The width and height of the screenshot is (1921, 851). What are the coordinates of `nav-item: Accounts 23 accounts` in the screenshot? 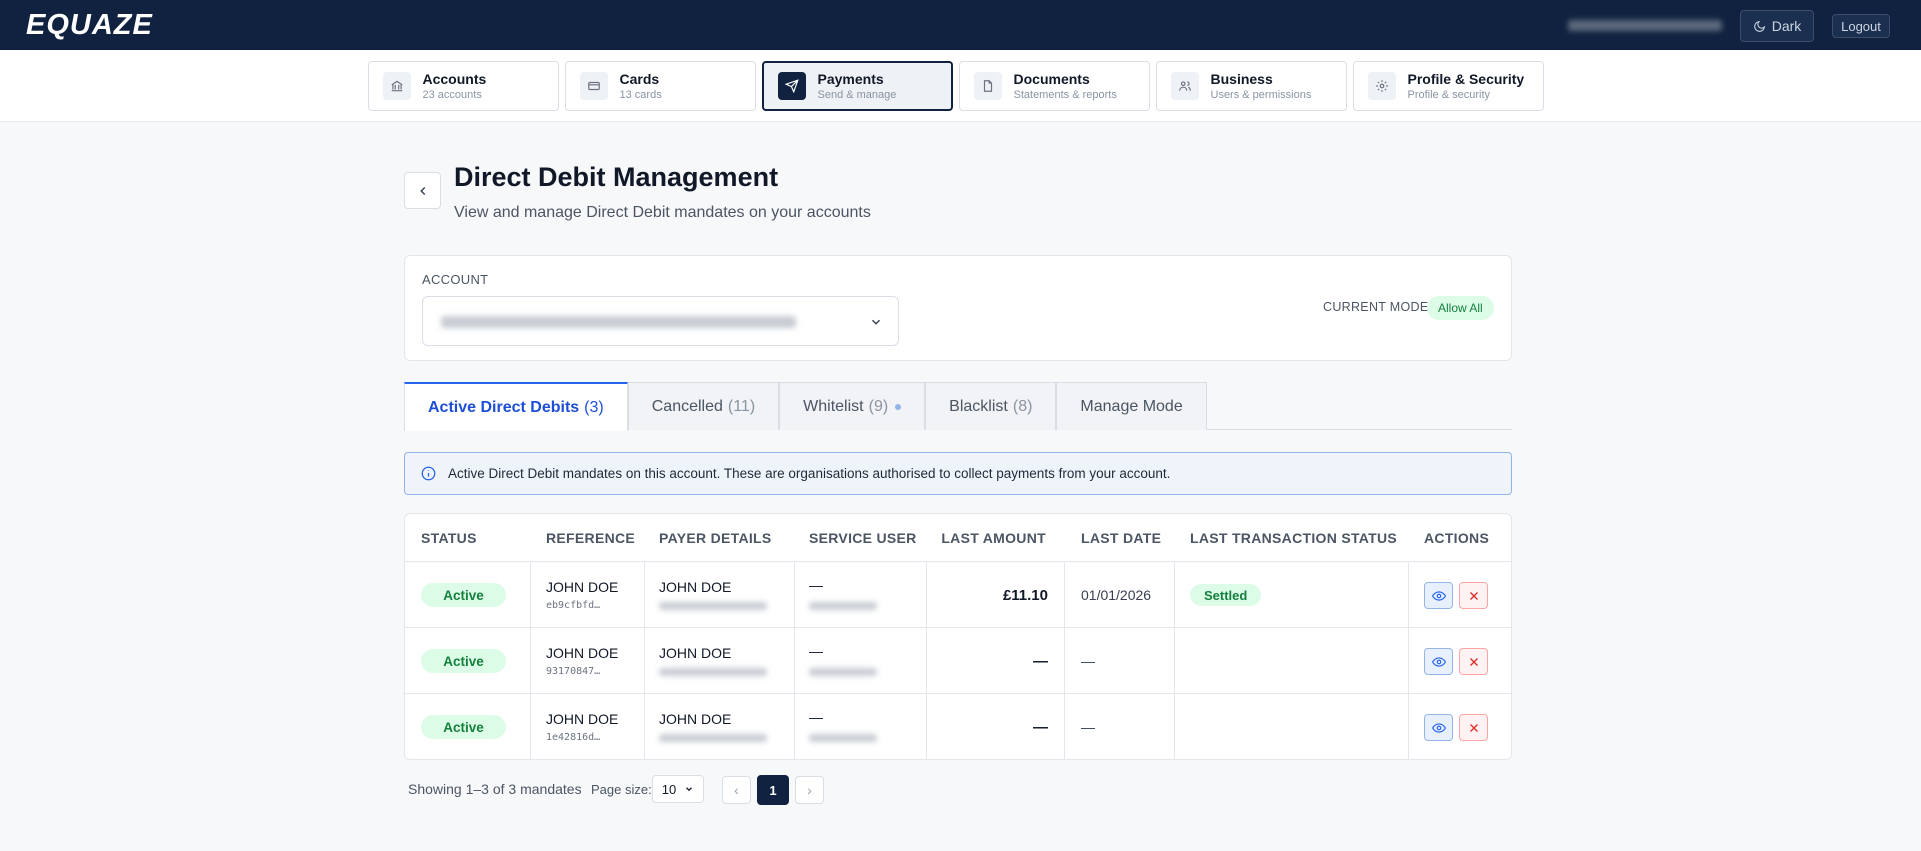 It's located at (463, 86).